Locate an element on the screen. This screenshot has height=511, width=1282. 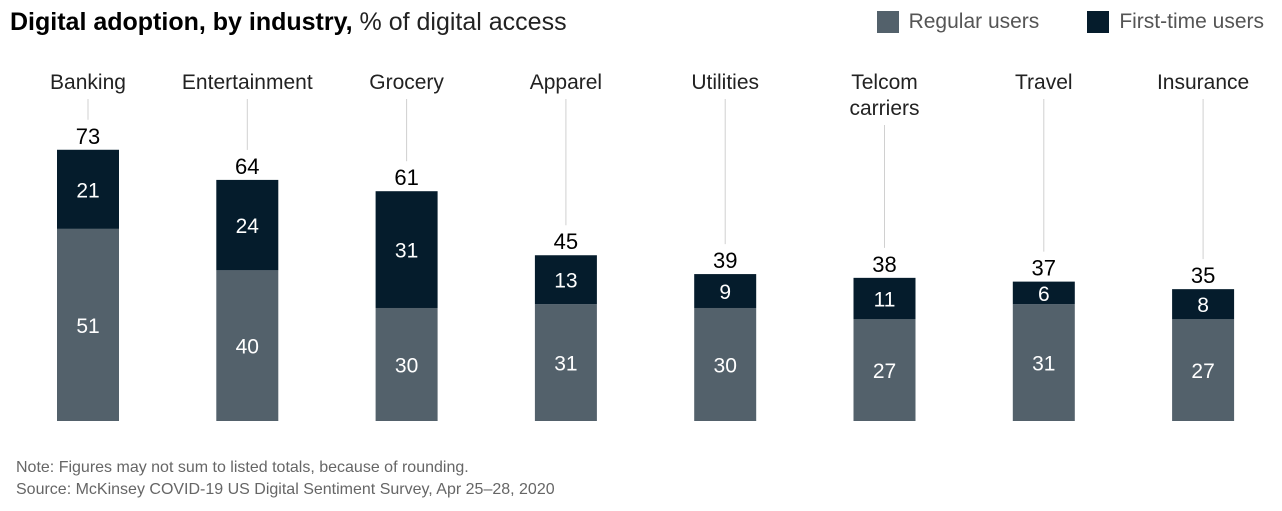
total-label-6: 37 is located at coordinates (1044, 268).